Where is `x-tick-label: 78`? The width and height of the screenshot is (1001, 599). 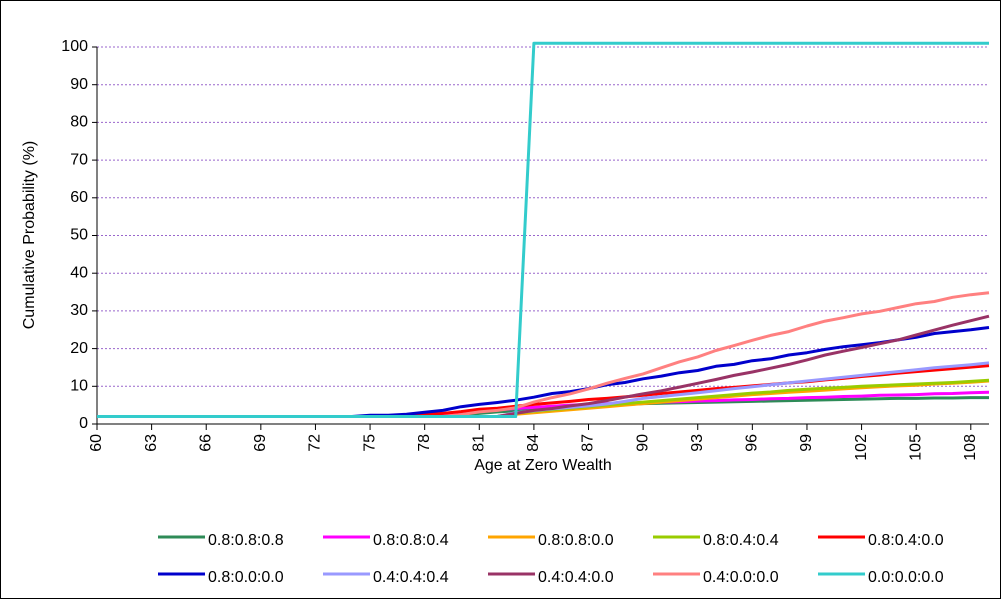
x-tick-label: 78 is located at coordinates (424, 443).